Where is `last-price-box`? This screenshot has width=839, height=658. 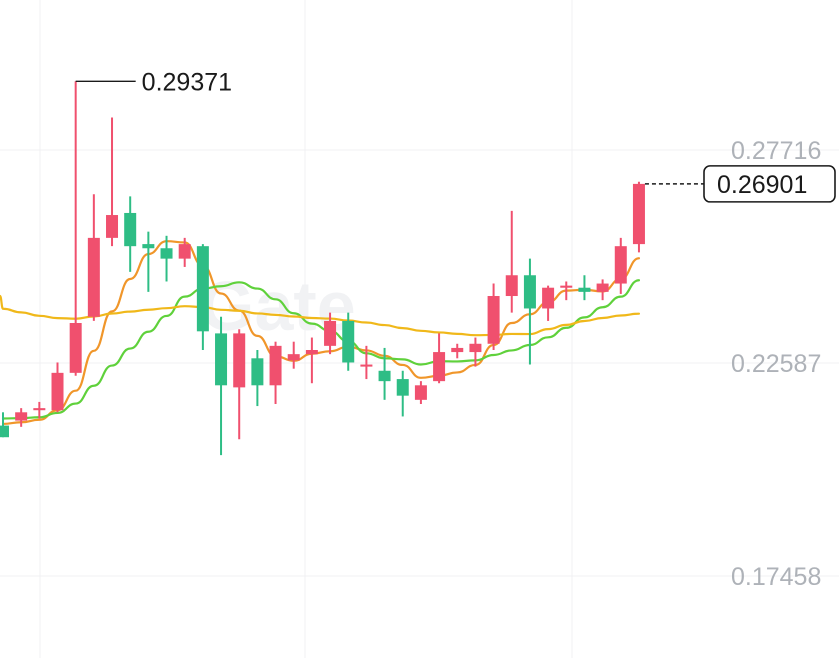
last-price-box is located at coordinates (769, 184).